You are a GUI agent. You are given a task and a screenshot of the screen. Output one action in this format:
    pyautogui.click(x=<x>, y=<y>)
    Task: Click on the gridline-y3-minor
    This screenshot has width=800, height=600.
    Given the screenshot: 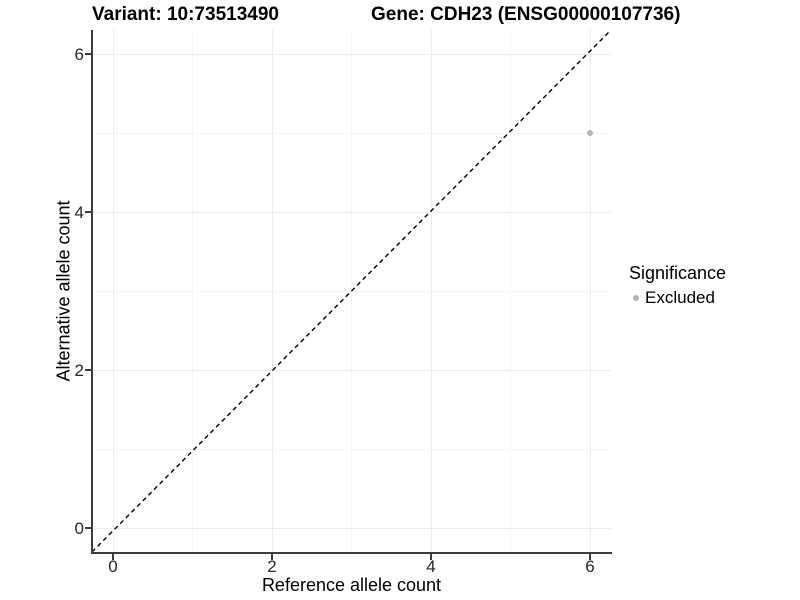 What is the action you would take?
    pyautogui.click(x=351, y=291)
    